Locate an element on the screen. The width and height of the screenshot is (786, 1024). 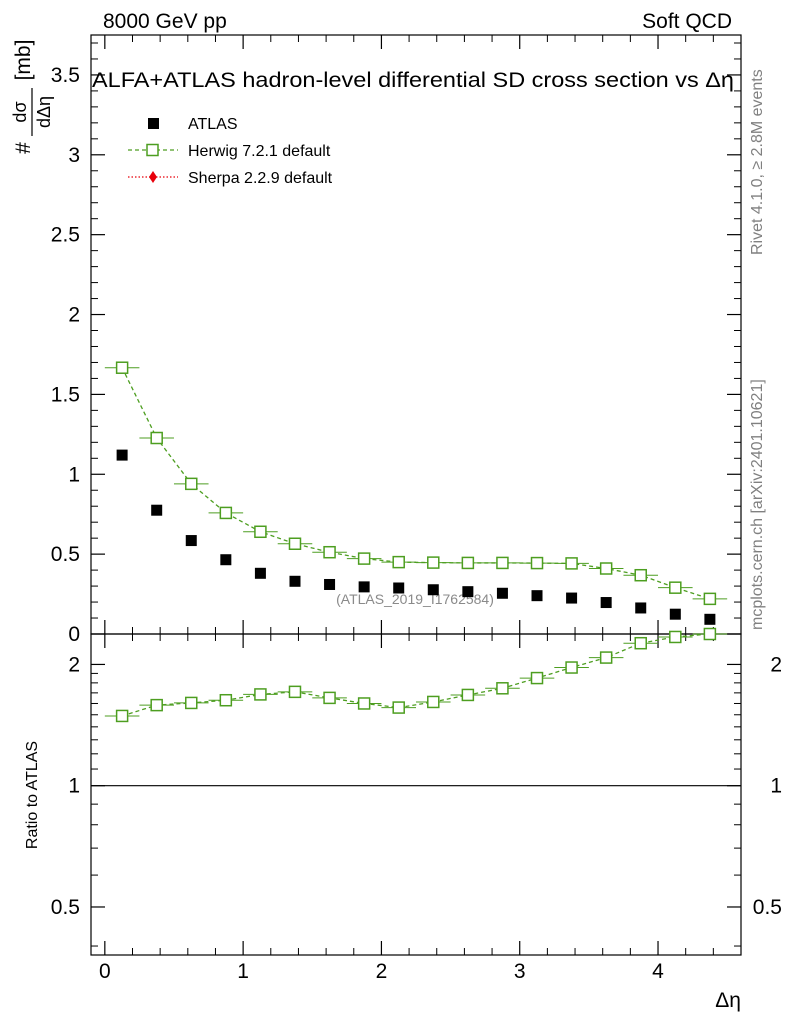
ylabel-denominator: dΔη is located at coordinates (44, 112).